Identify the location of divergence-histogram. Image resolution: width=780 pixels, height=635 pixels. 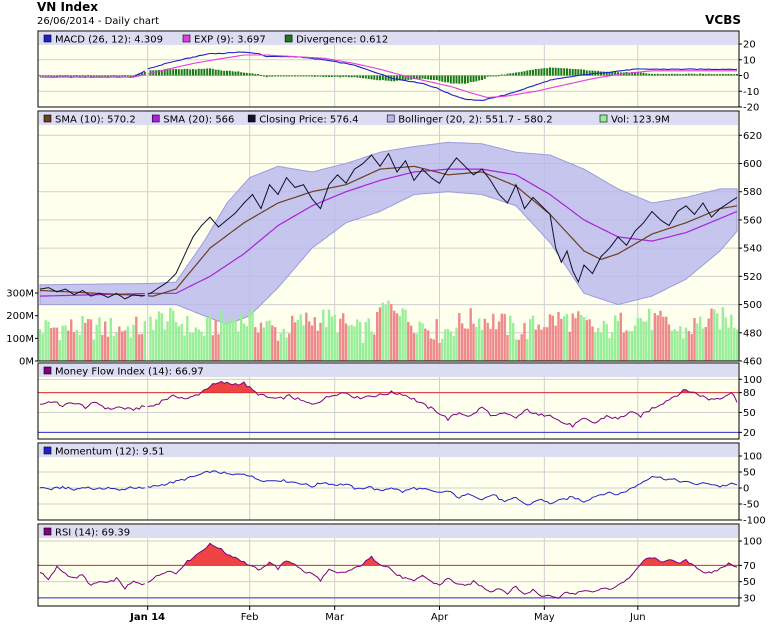
(388, 75).